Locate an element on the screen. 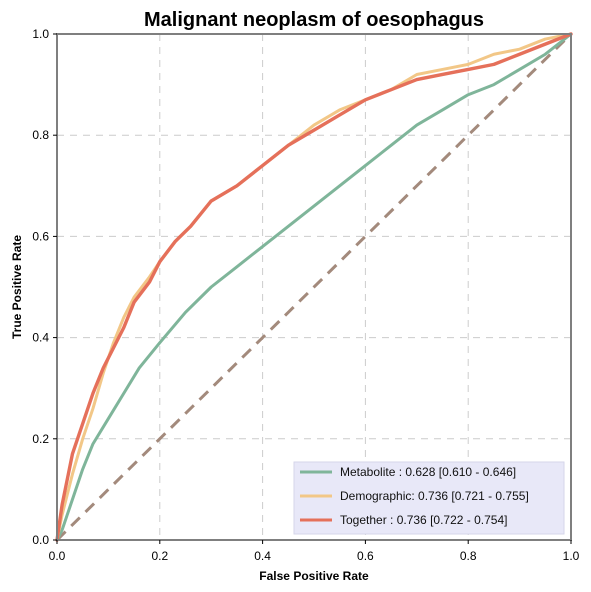  together-legend-label: Together : 0.736 [0.722 - 0.754] is located at coordinates (423, 520).